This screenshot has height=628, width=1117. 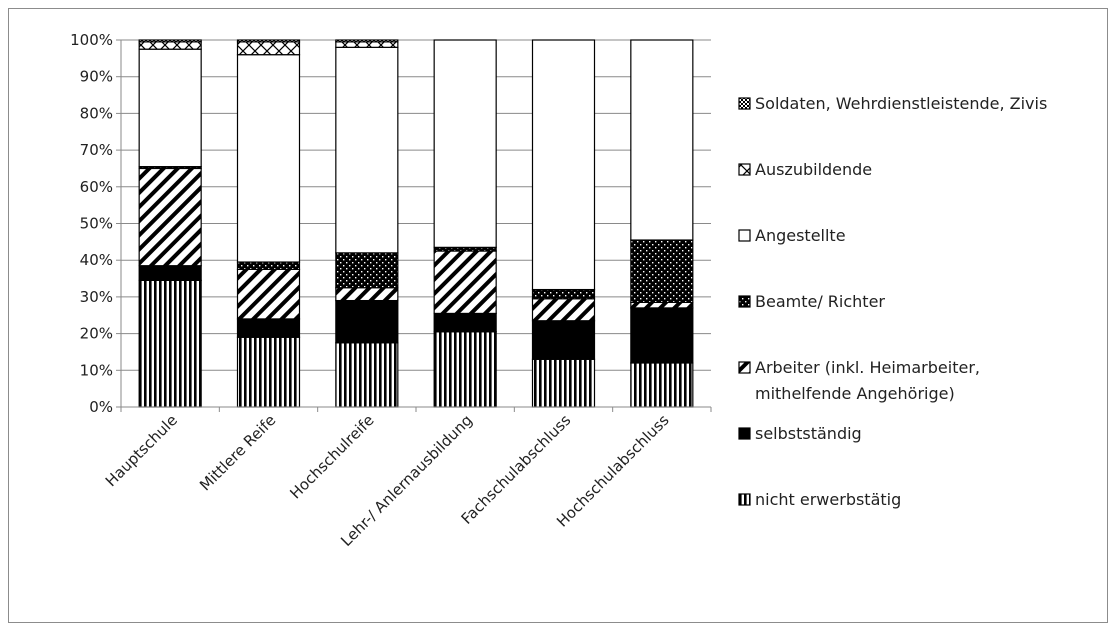 I want to click on legend-label: selbstständig, so click(x=808, y=433).